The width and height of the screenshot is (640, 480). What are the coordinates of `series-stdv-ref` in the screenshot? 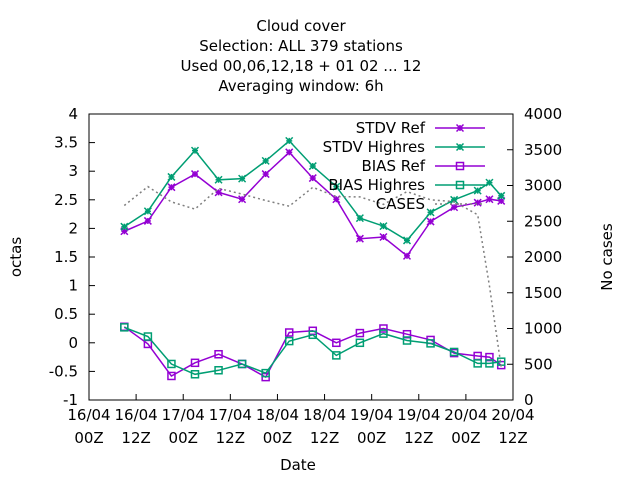 It's located at (313, 204).